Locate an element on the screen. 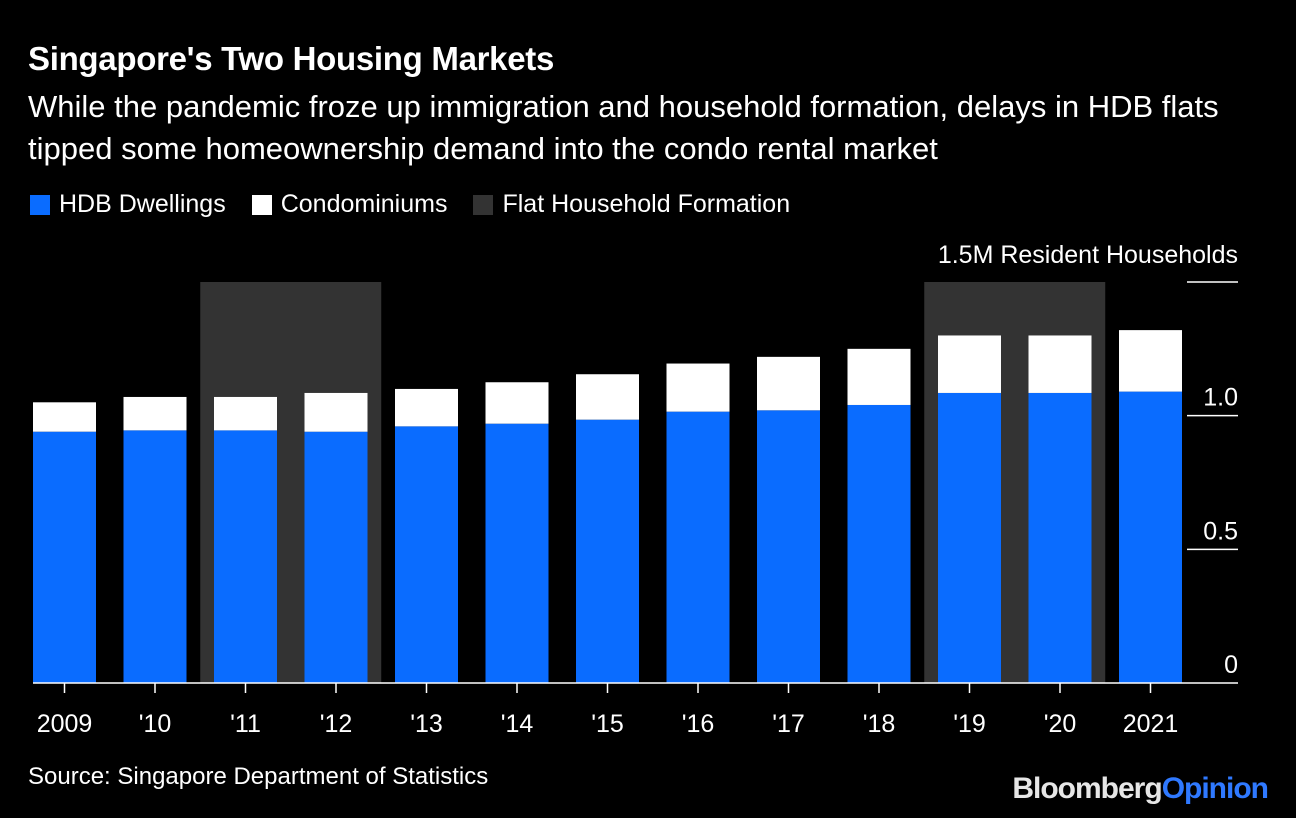  x-tick-label-7: '16 is located at coordinates (698, 724).